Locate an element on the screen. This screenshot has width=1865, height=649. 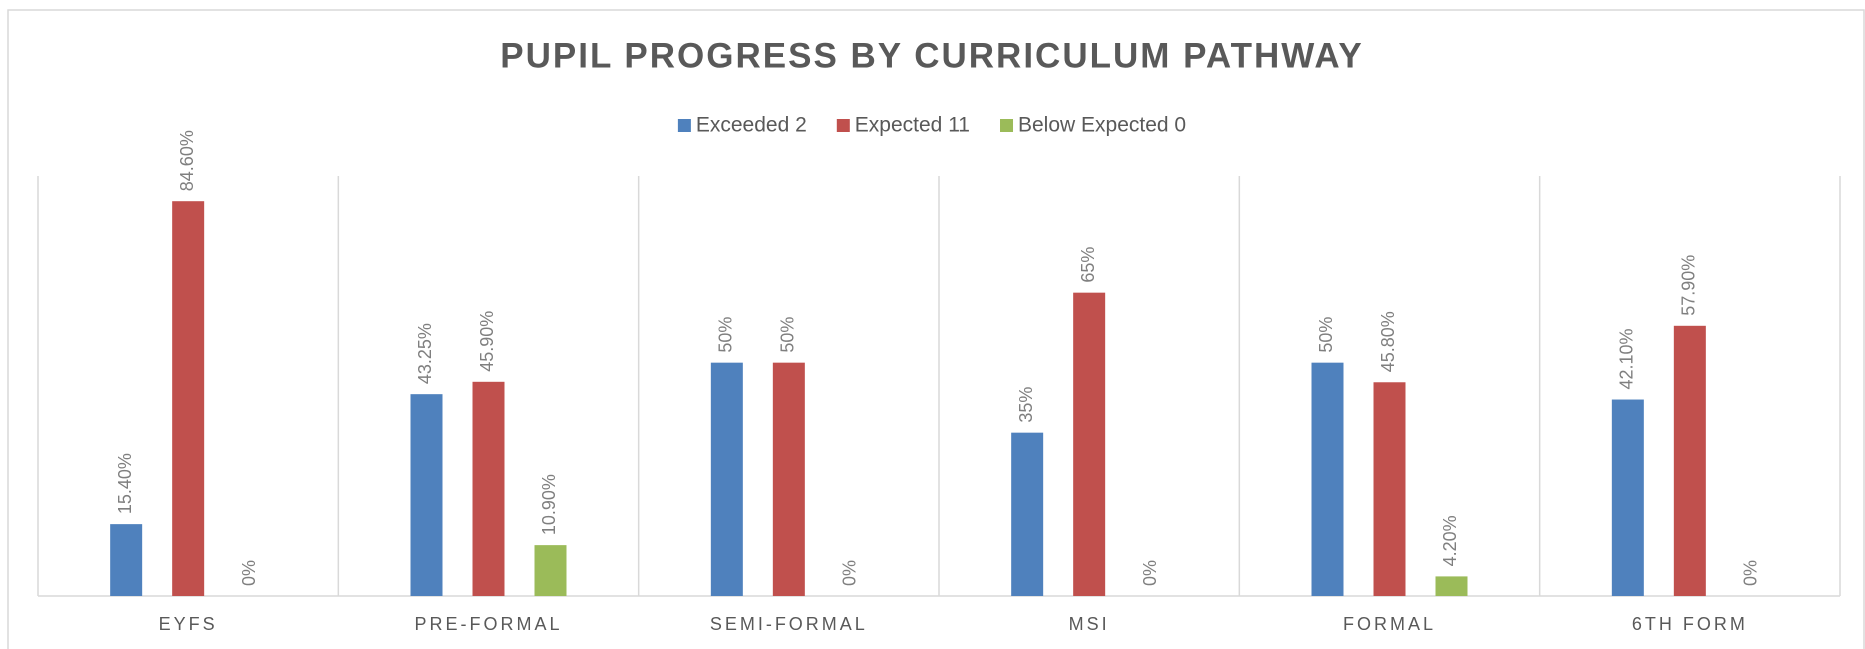
x-tick-label: FORMAL is located at coordinates (1389, 624).